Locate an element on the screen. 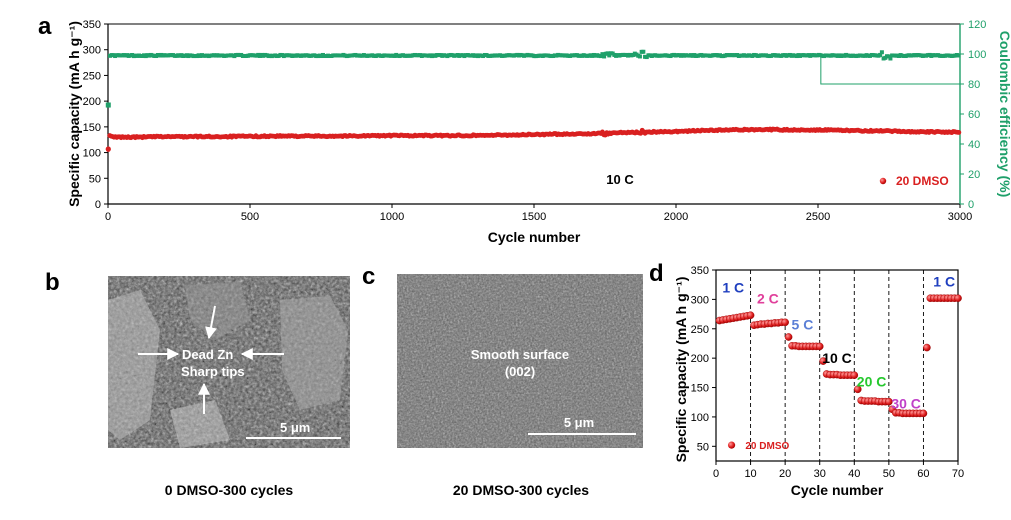  chart-d-x-tick-label: 30 is located at coordinates (820, 474).